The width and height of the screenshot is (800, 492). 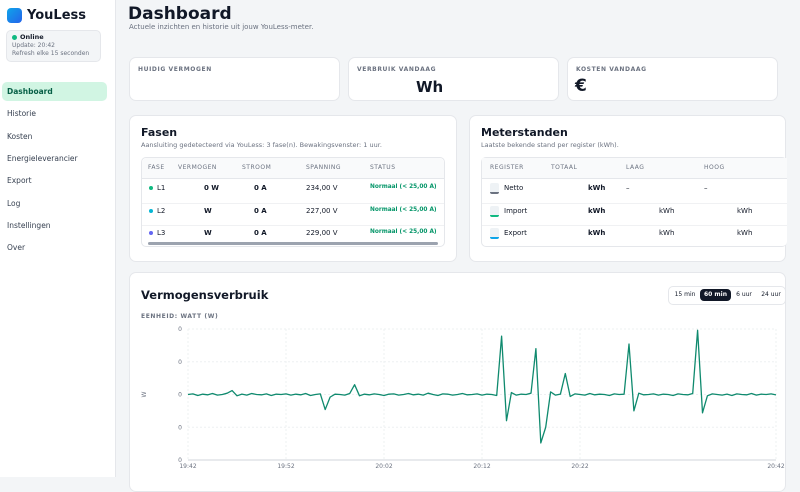 I want to click on page-title: Dashboard, so click(x=180, y=14).